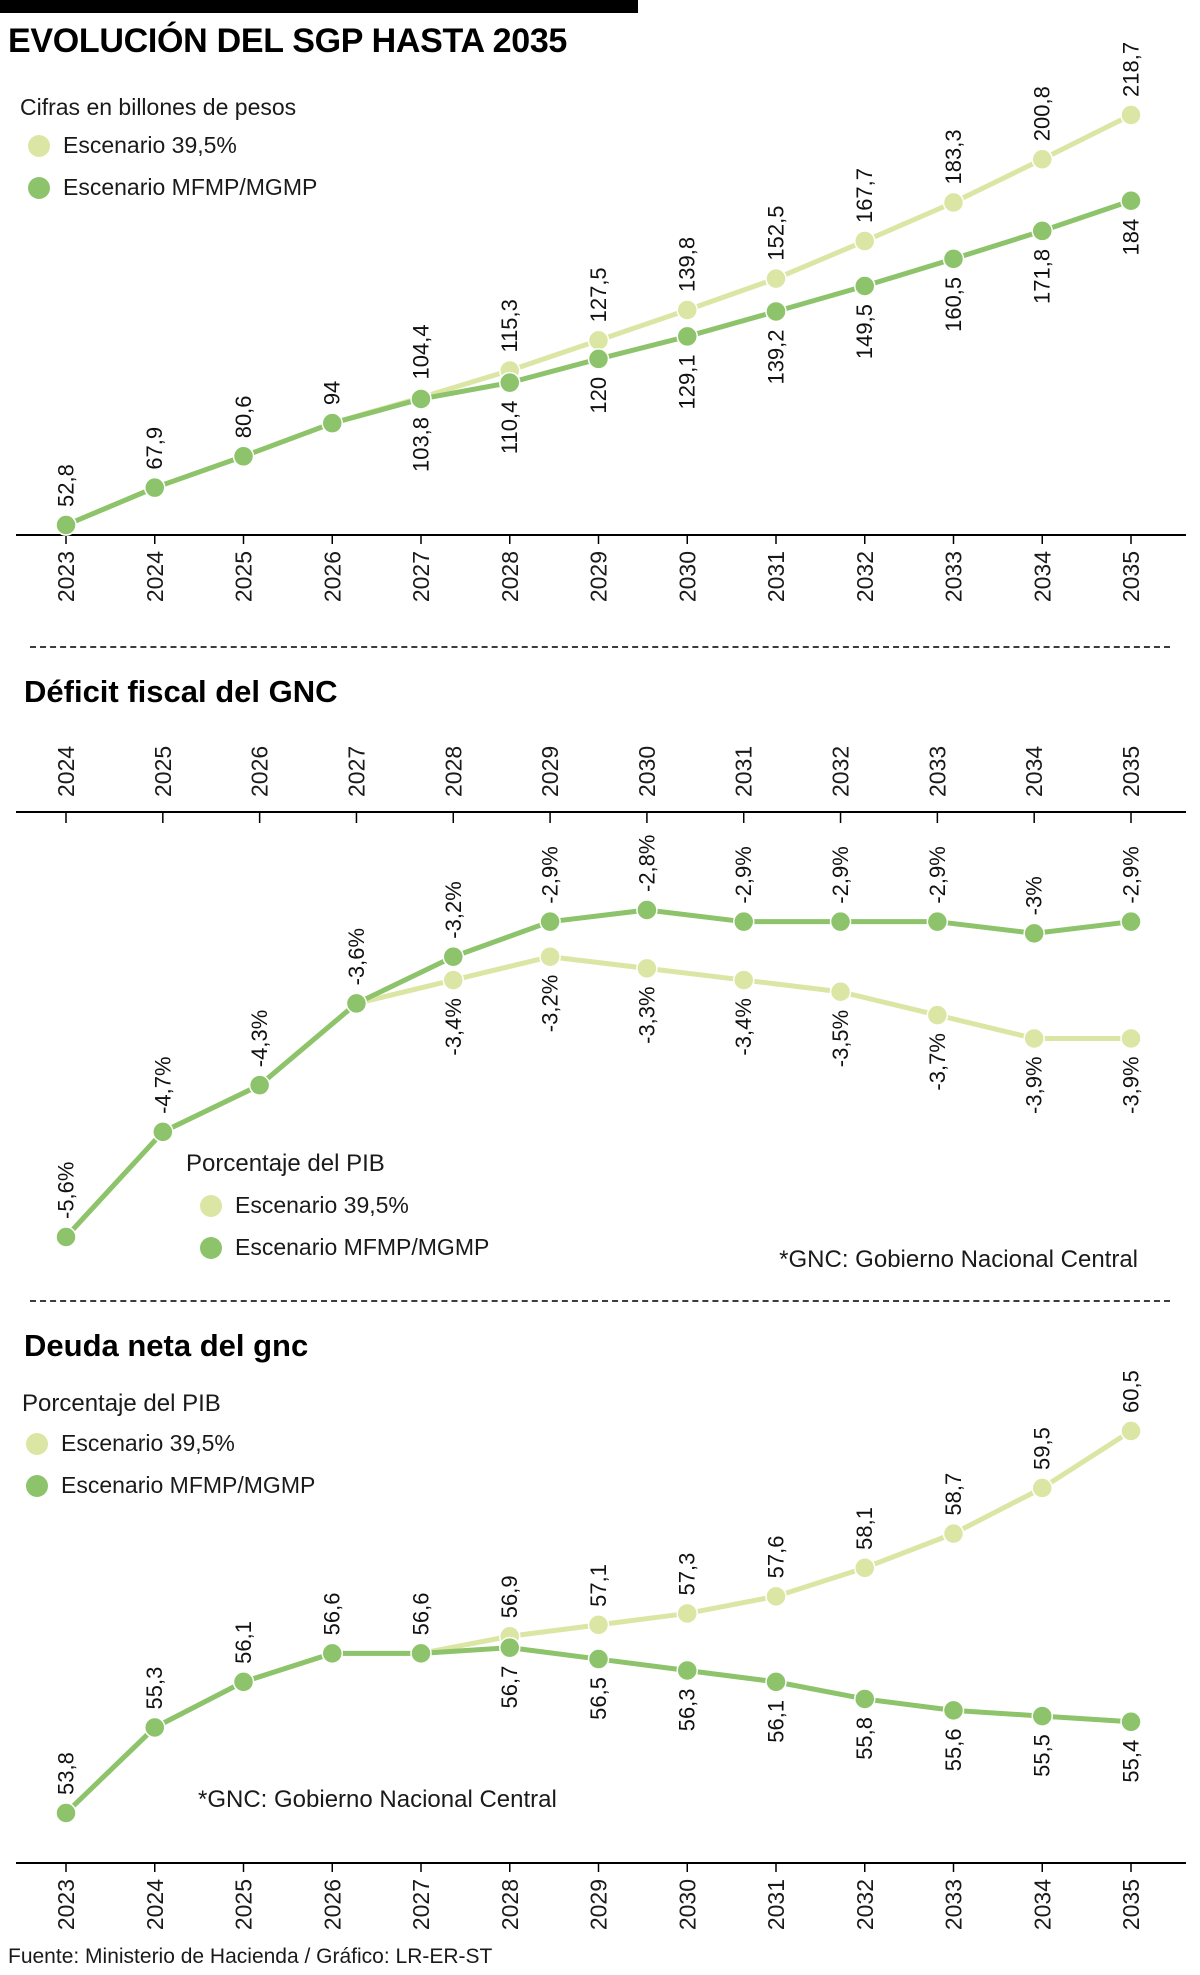 The height and width of the screenshot is (1975, 1200). I want to click on x-tick-label: 2024, so click(155, 576).